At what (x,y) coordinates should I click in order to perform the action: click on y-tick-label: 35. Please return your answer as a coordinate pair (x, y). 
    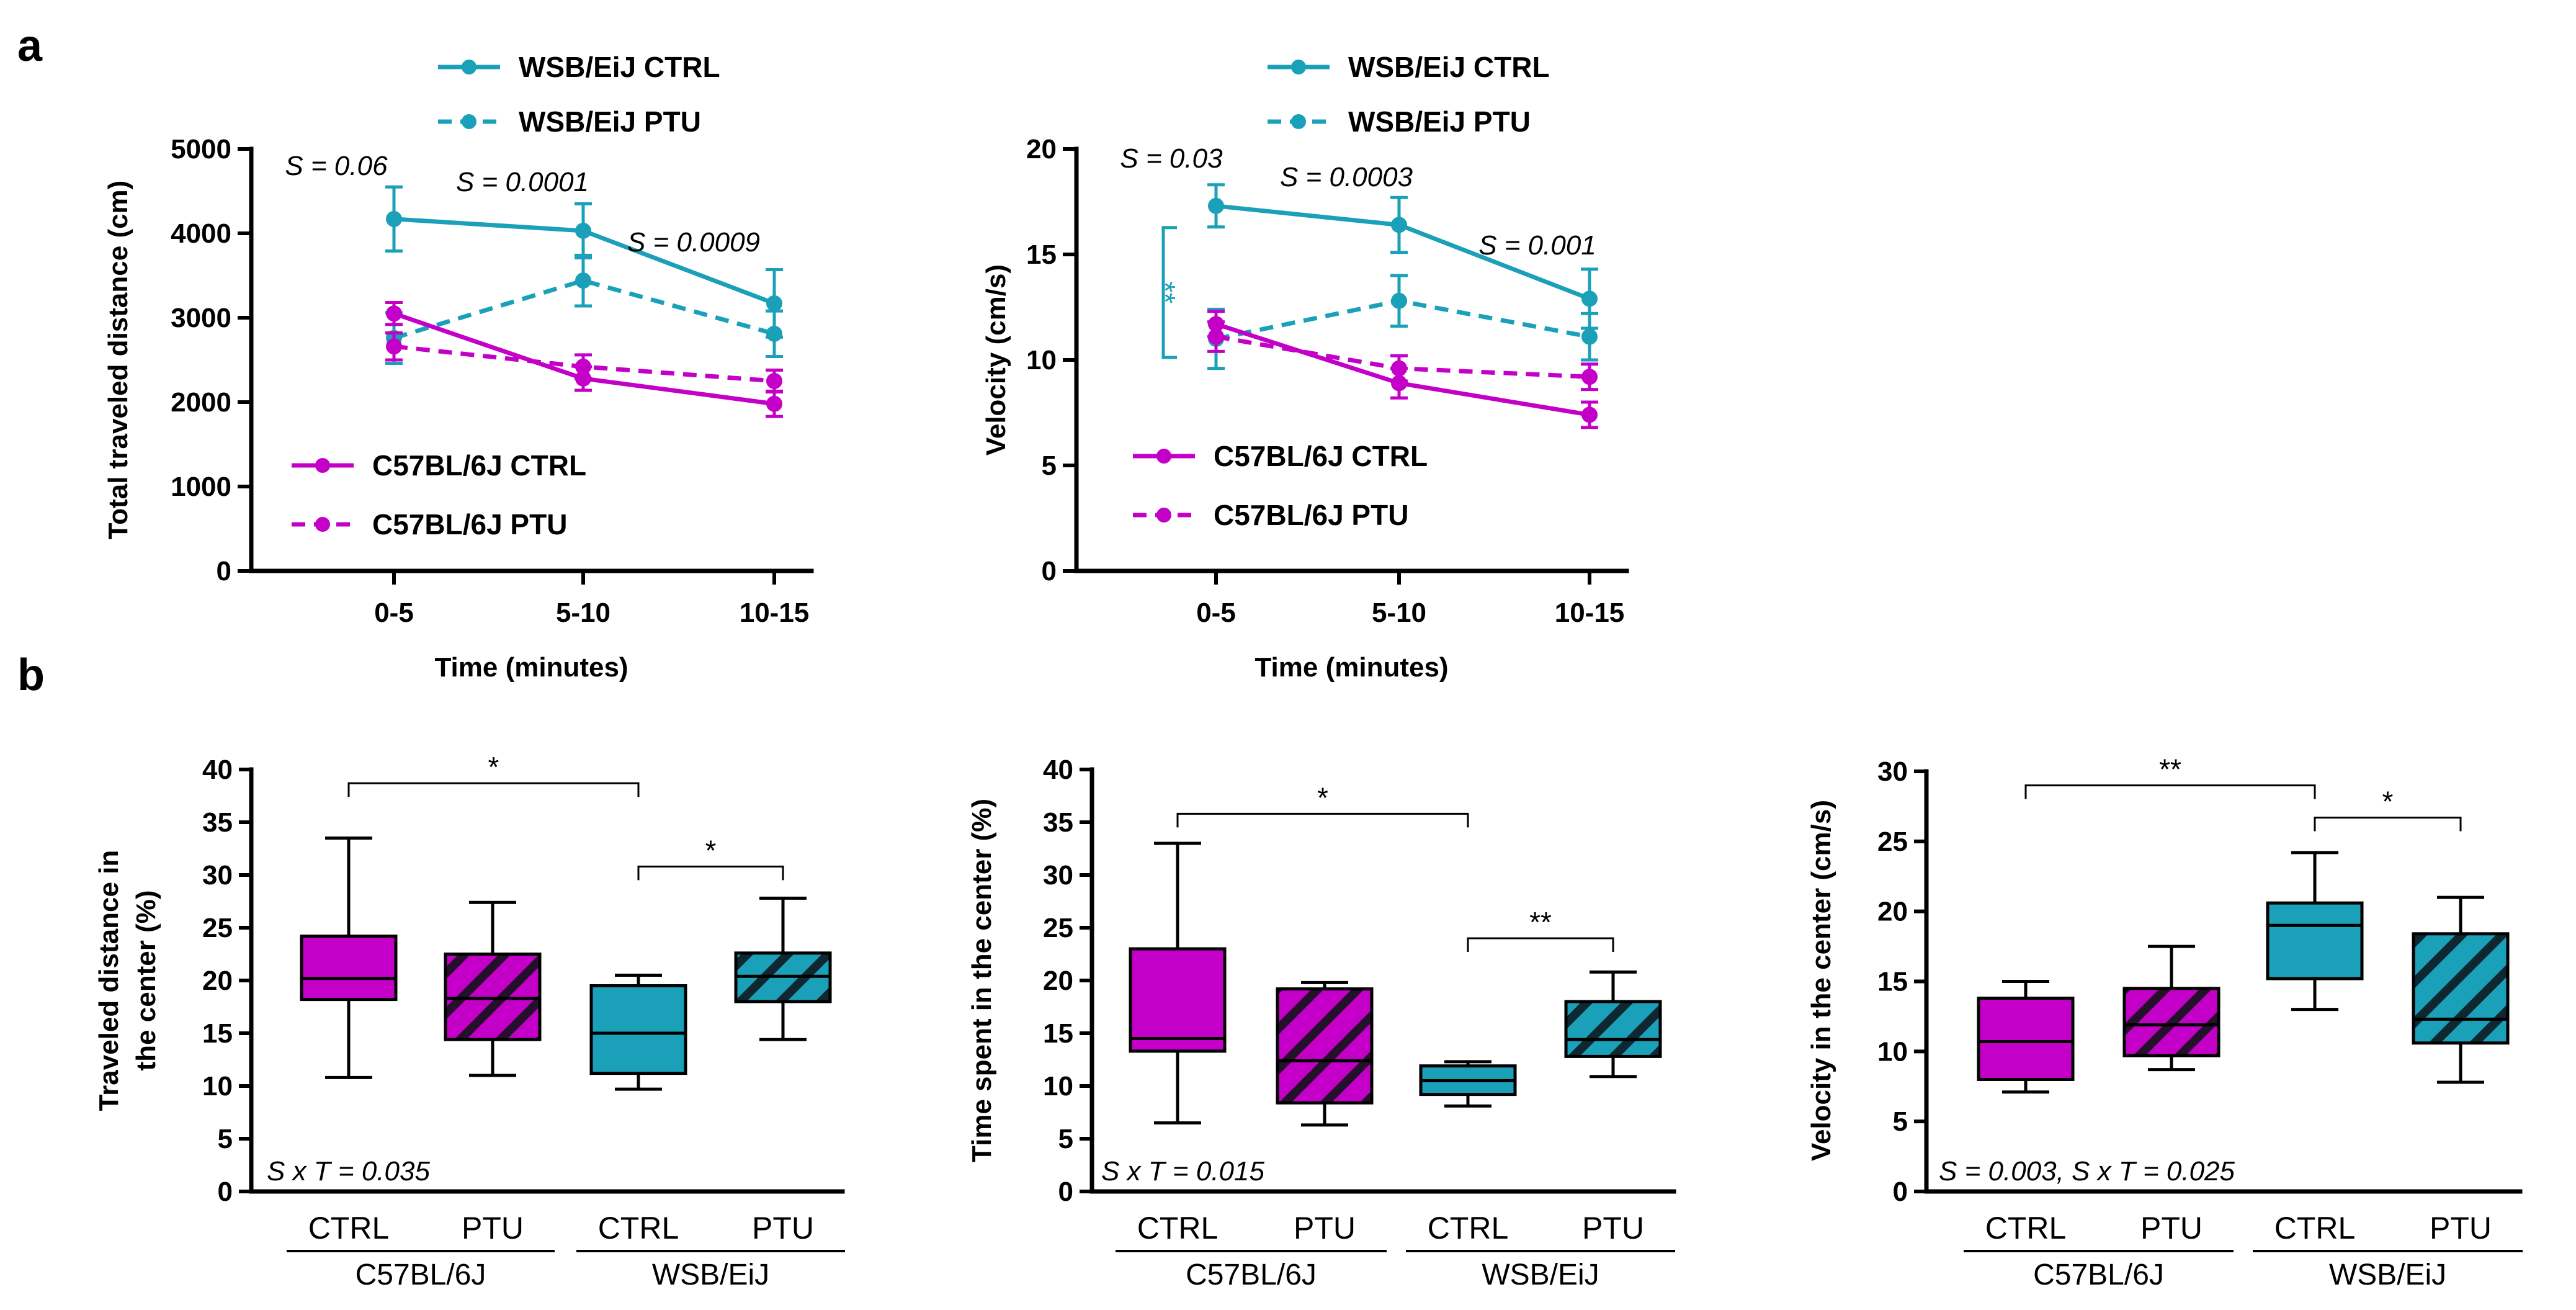
    Looking at the image, I should click on (217, 822).